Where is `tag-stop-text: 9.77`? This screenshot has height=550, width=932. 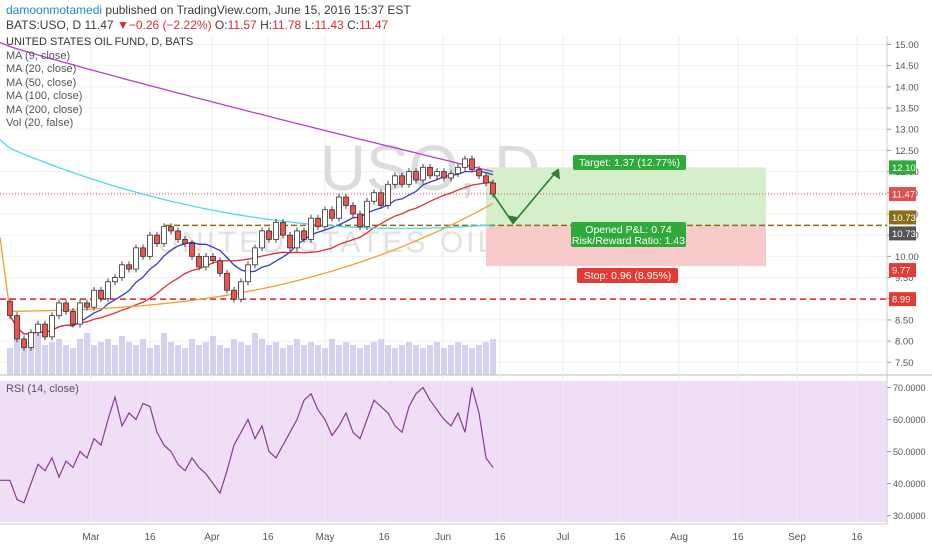
tag-stop-text: 9.77 is located at coordinates (901, 271).